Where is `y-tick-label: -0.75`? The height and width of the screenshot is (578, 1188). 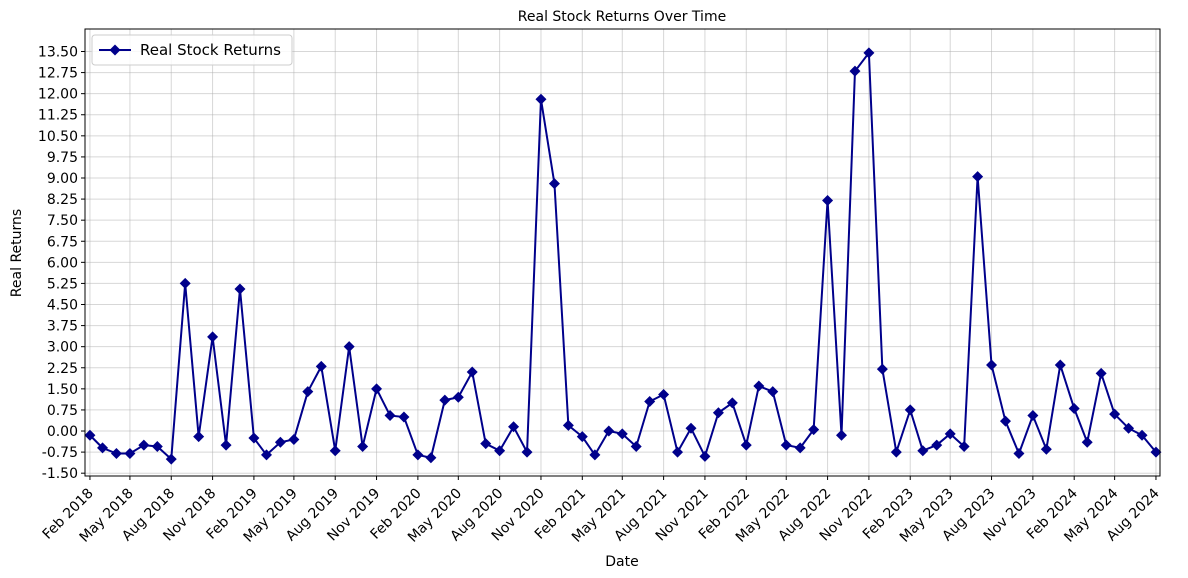
y-tick-label: -0.75 is located at coordinates (60, 453).